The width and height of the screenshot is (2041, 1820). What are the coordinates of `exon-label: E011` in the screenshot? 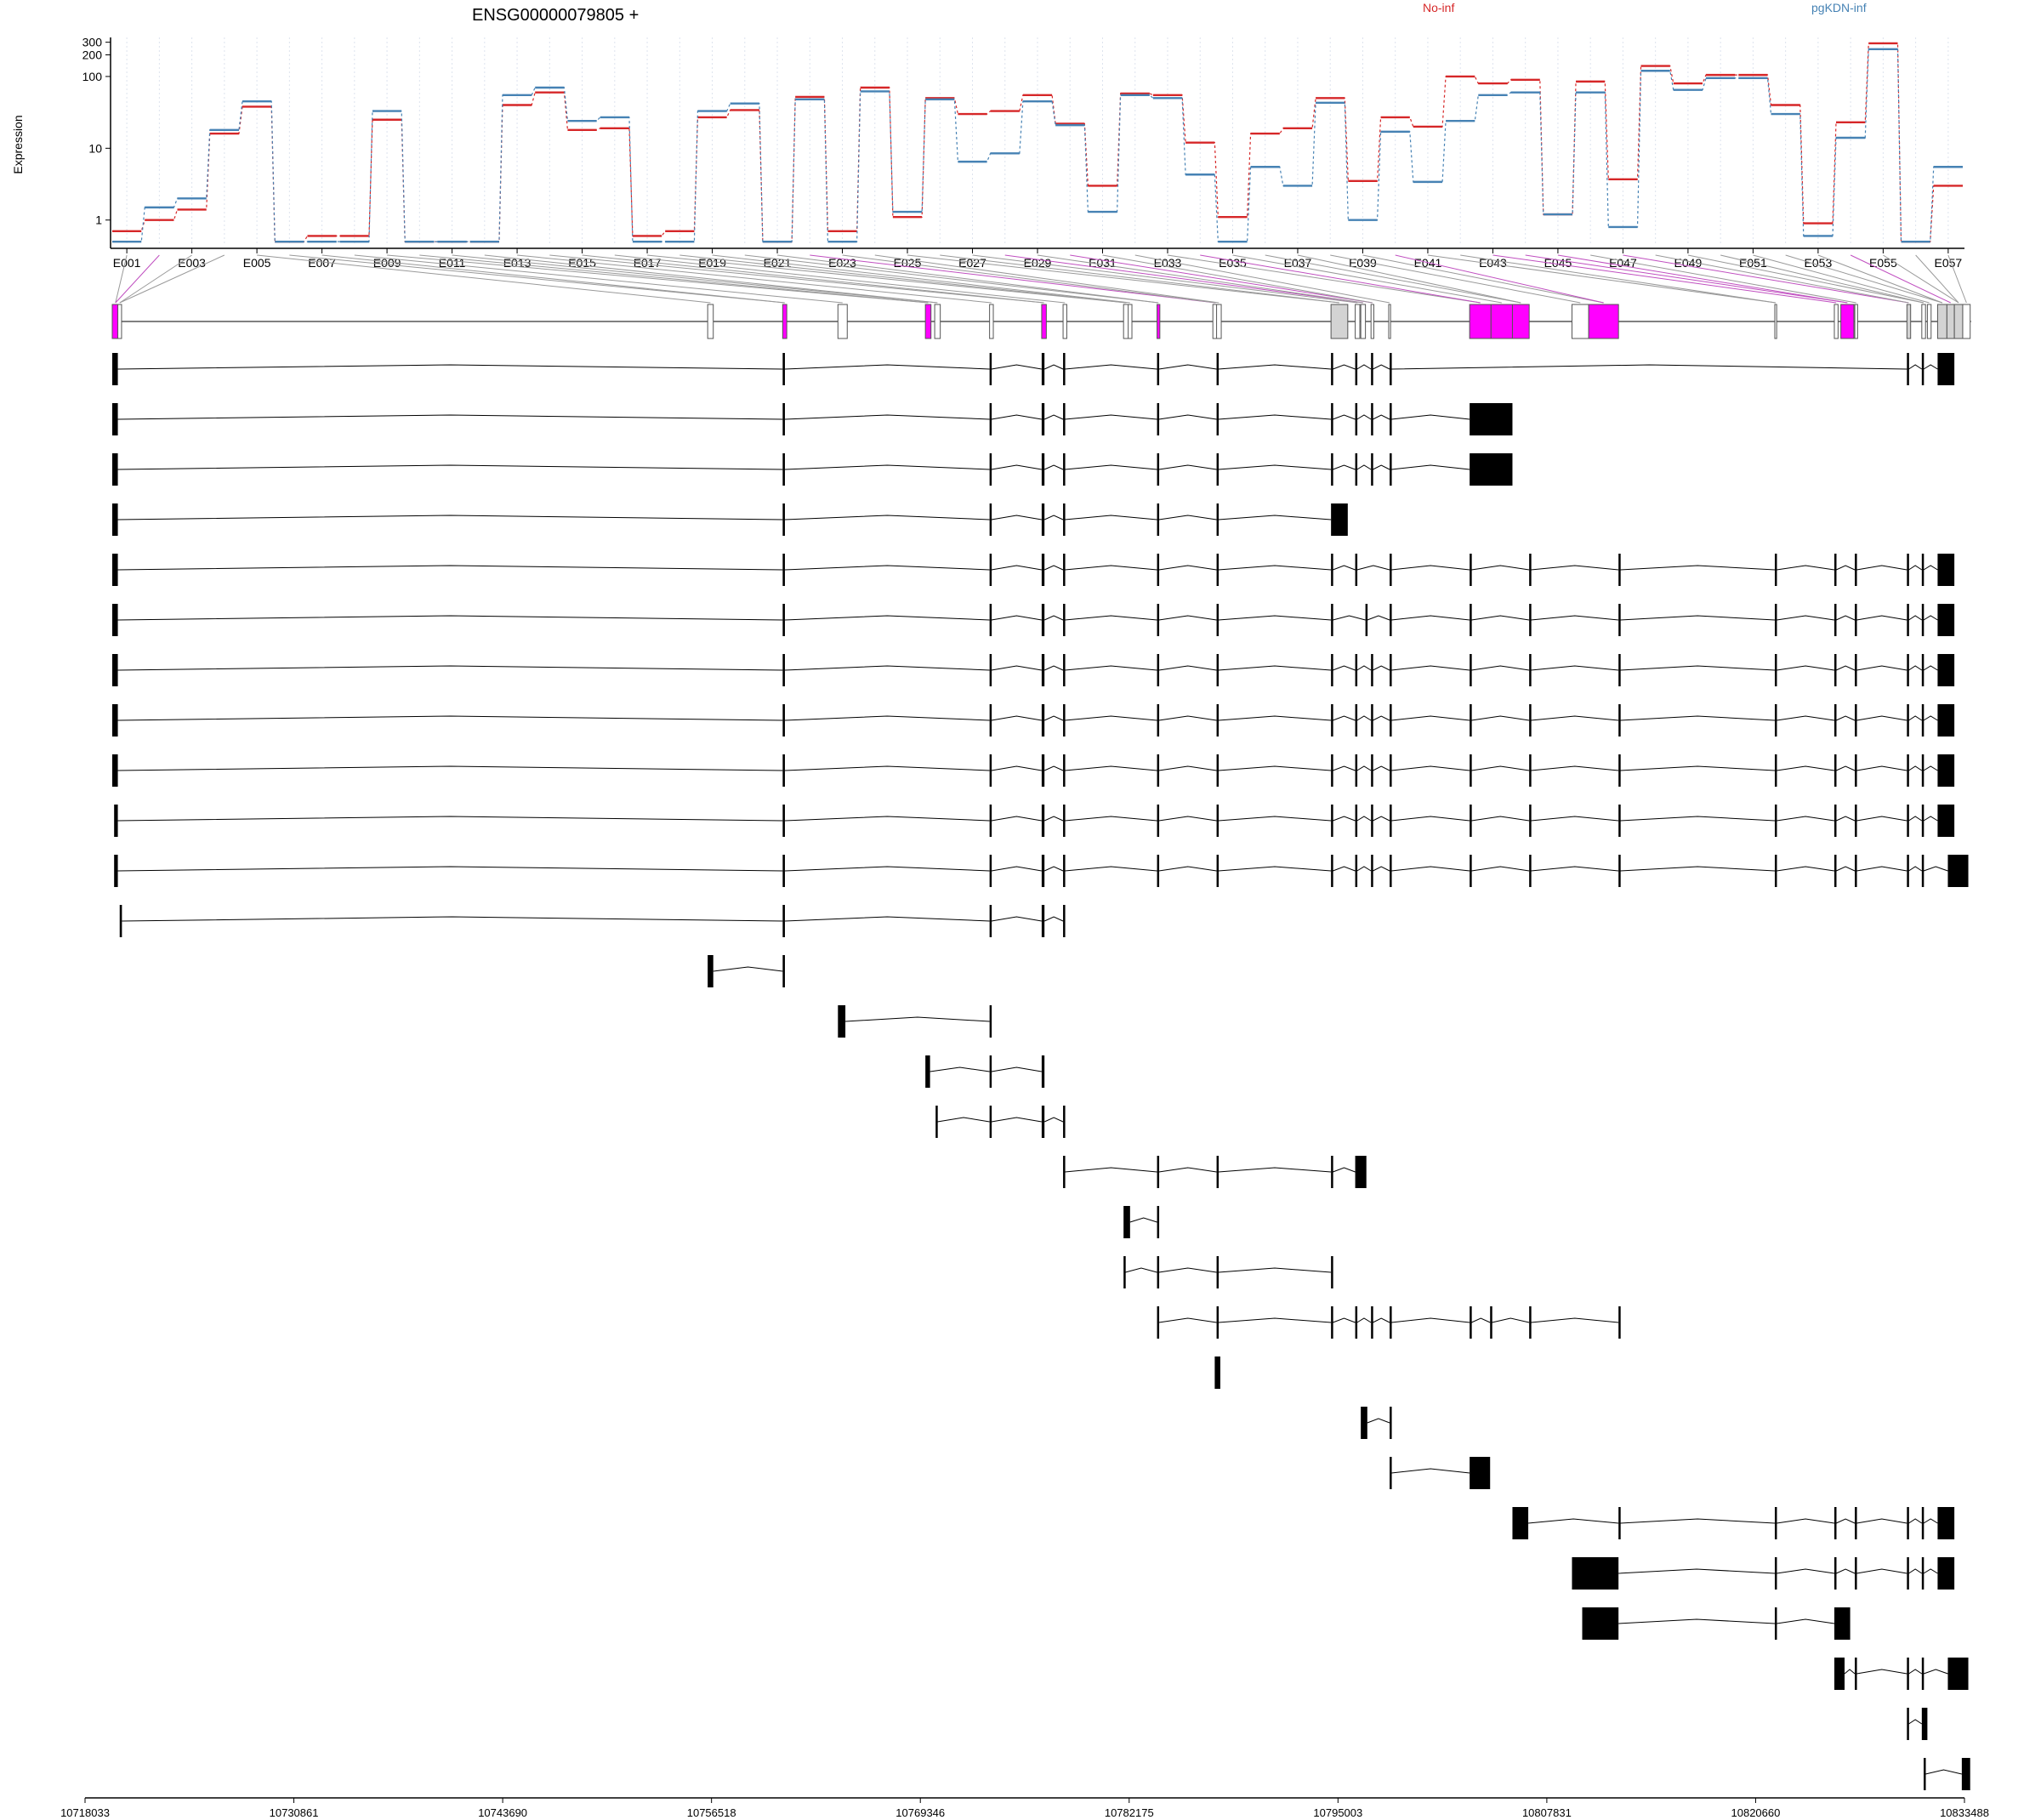 It's located at (452, 263).